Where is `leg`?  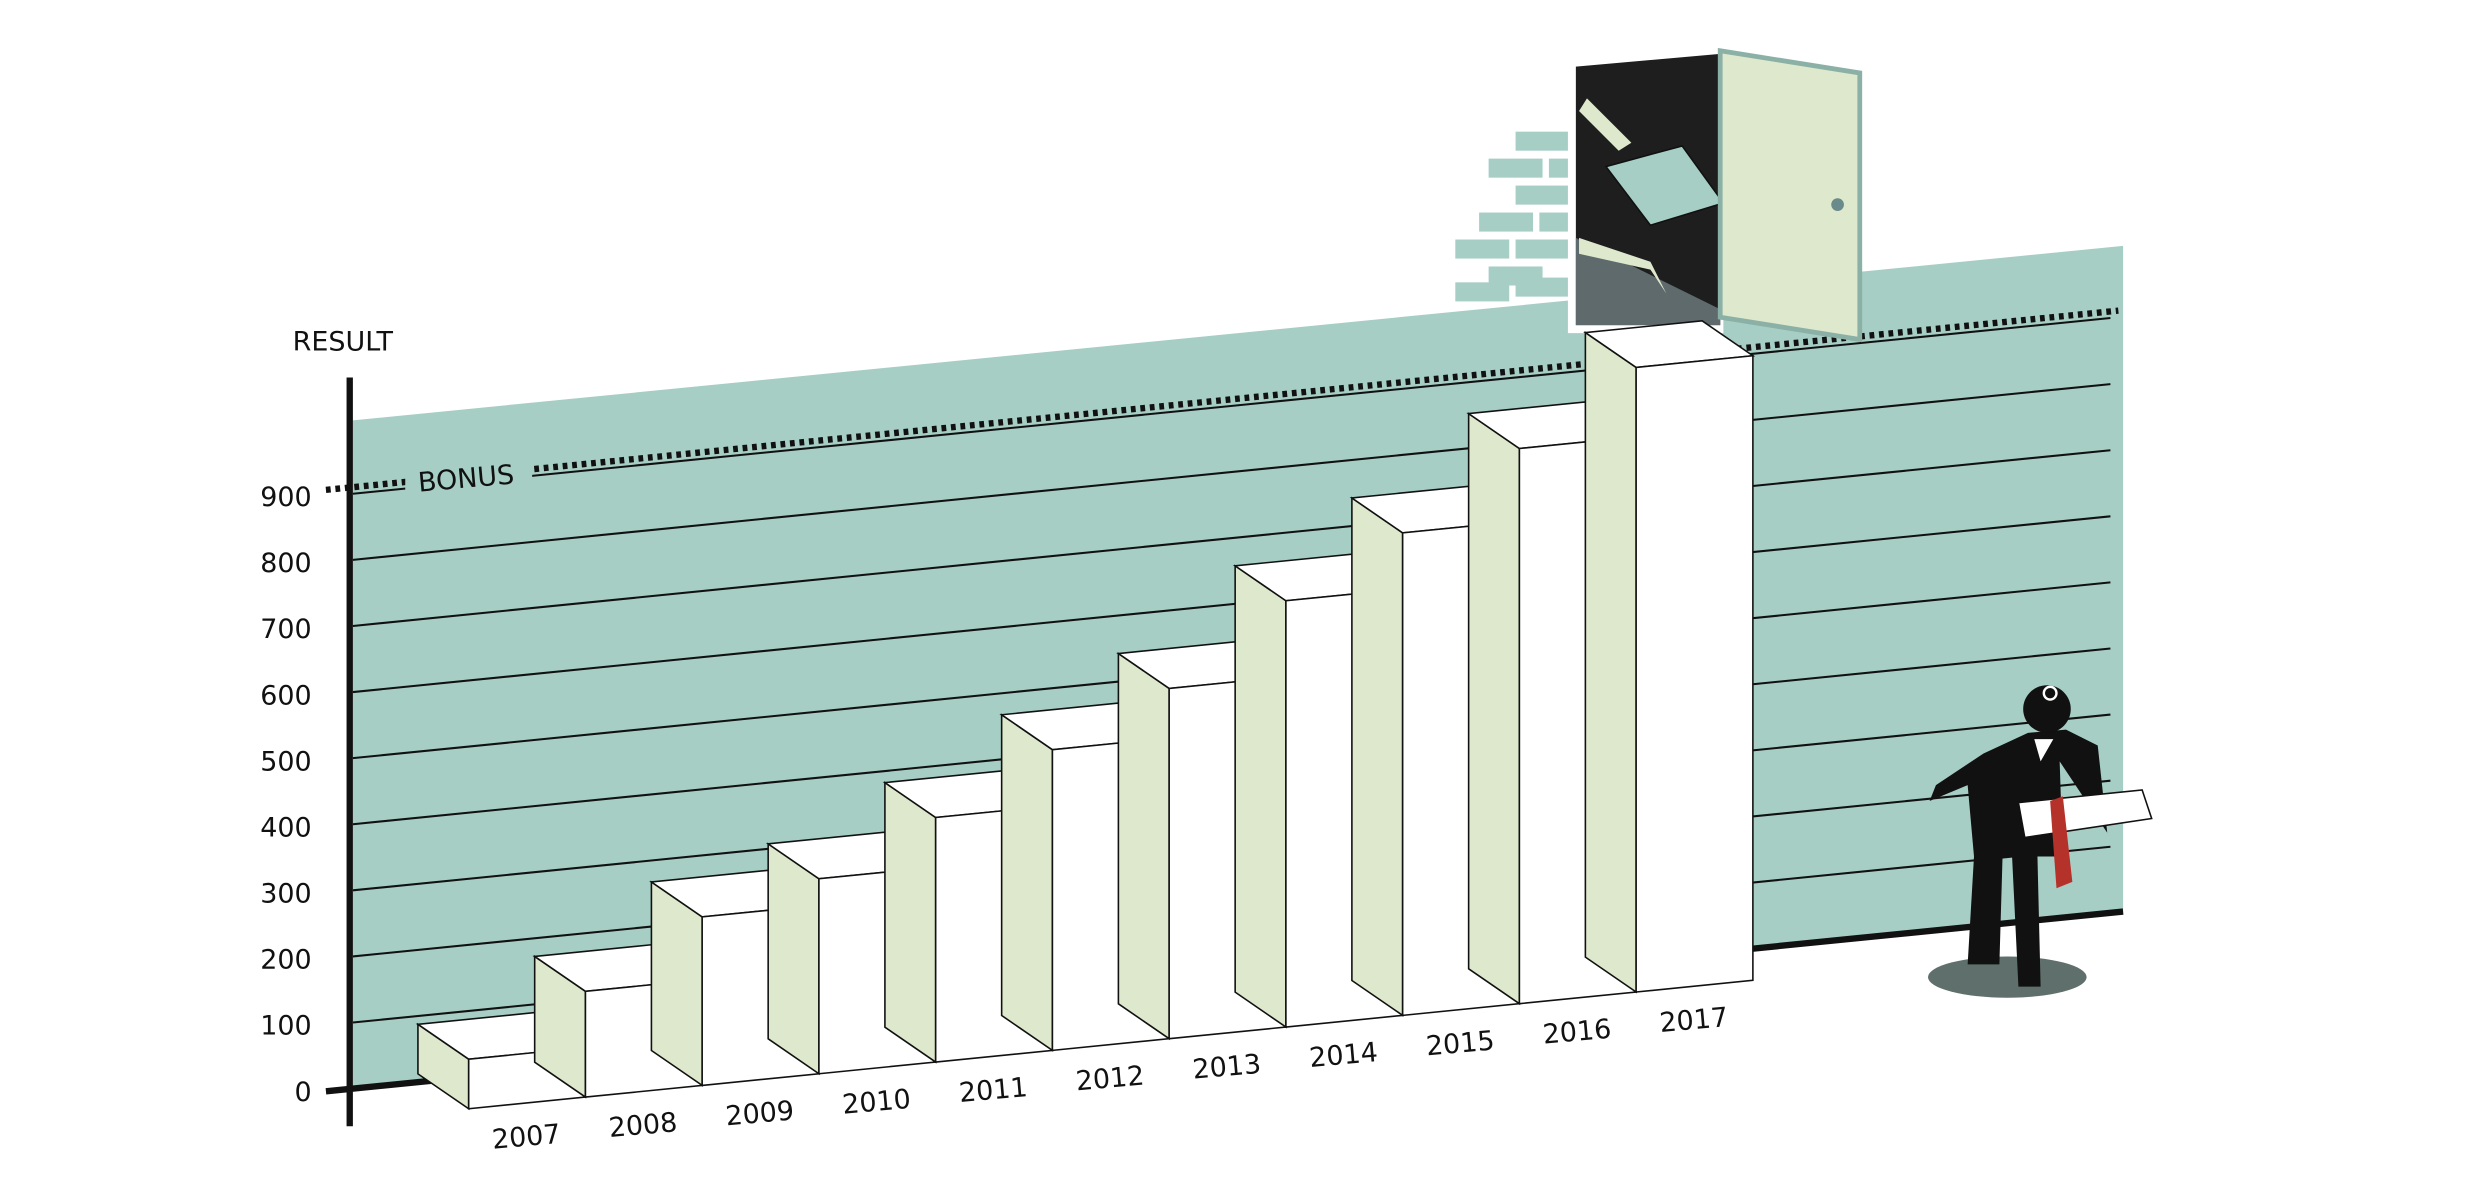
leg is located at coordinates (1623, 265).